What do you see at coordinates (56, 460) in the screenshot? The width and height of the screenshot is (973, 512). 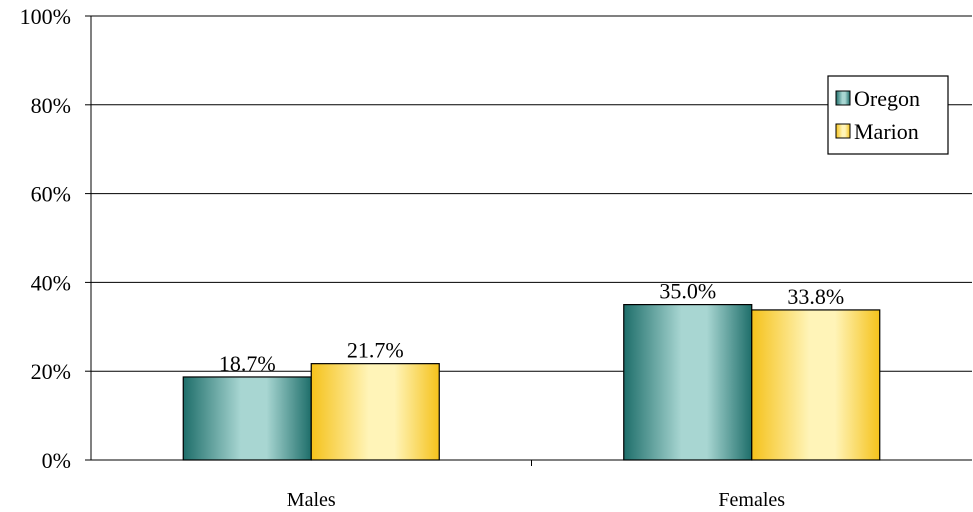 I see `y-tick-label: 0%` at bounding box center [56, 460].